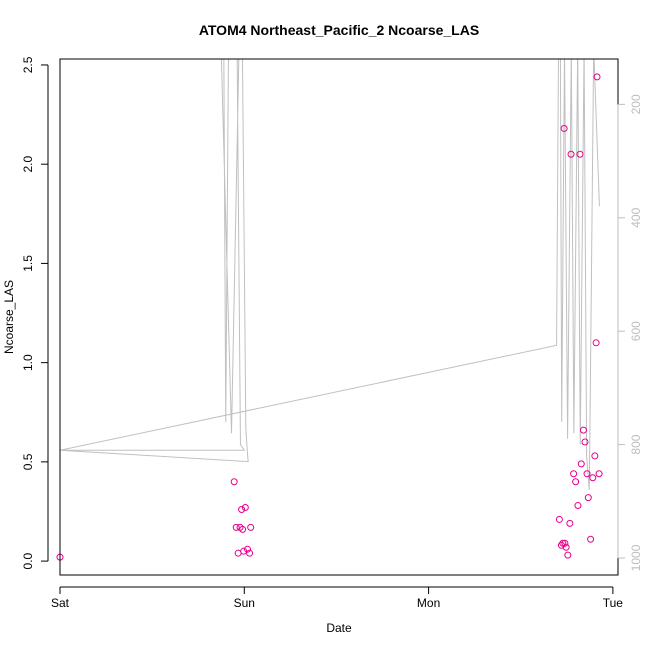  I want to click on right-tick-label: 1000, so click(636, 557).